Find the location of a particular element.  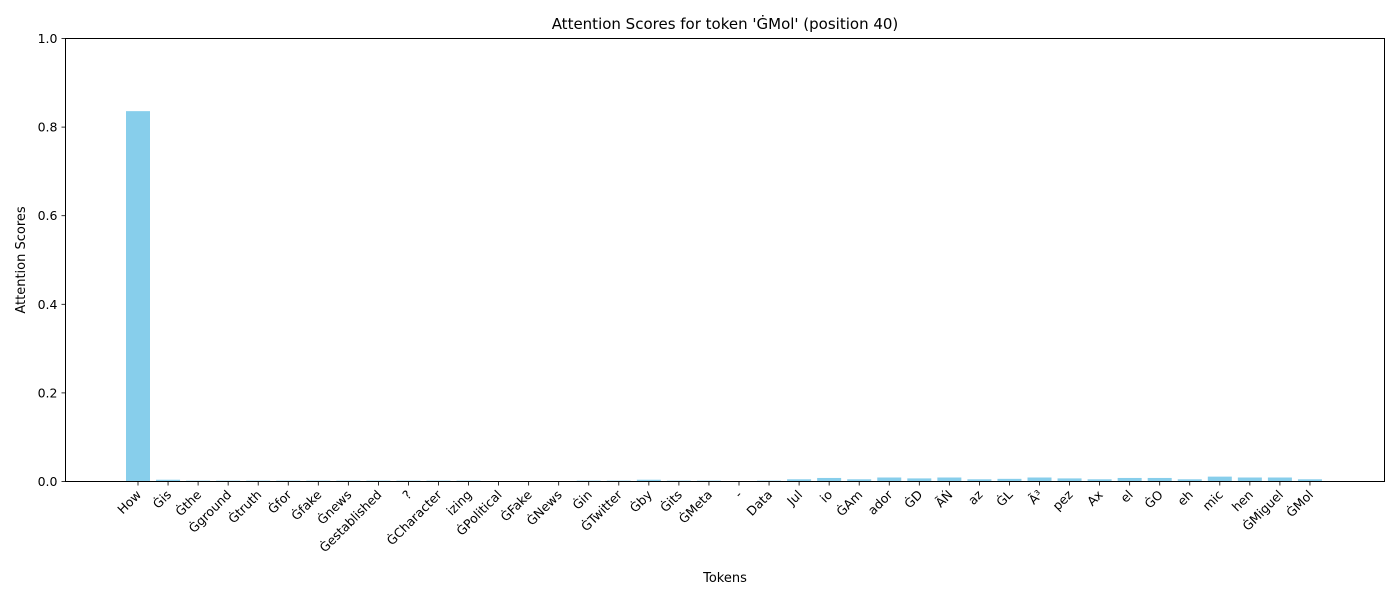

x-tick-label: ĠCharacter is located at coordinates (414, 517).